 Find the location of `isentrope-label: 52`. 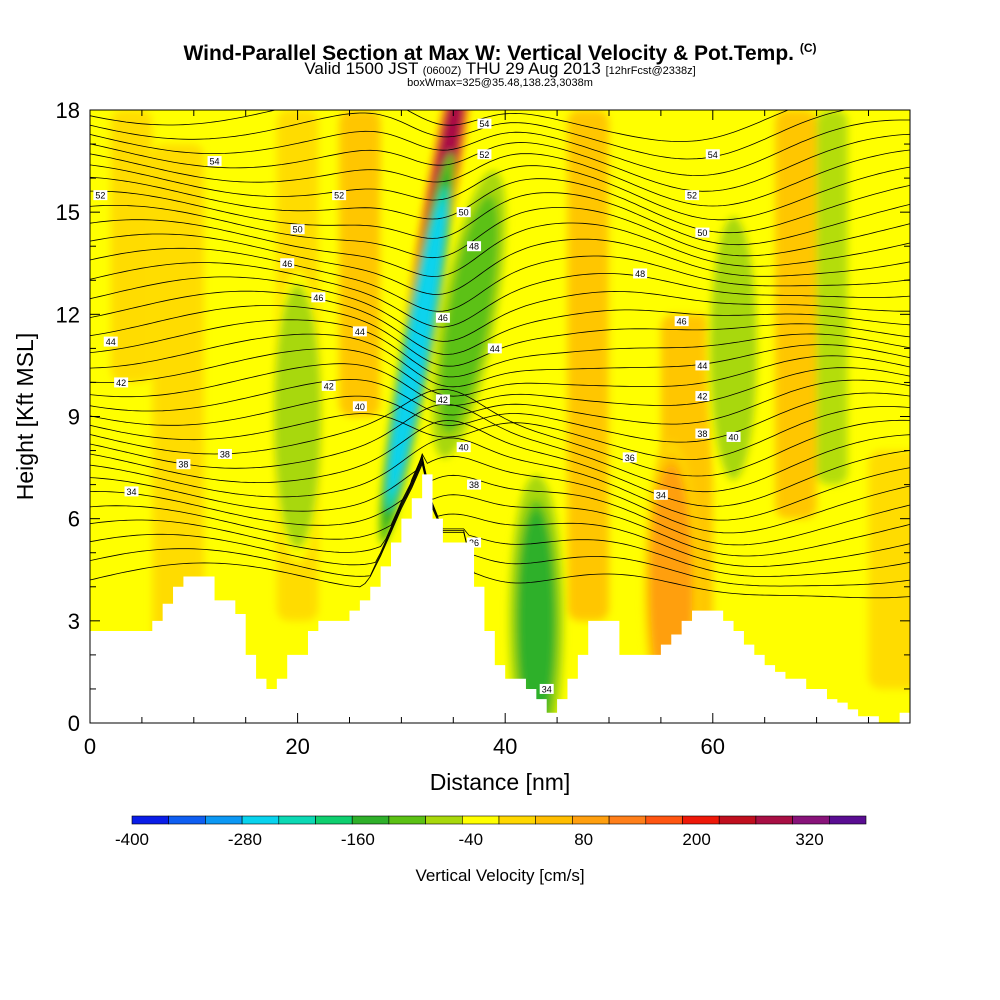

isentrope-label: 52 is located at coordinates (692, 196).